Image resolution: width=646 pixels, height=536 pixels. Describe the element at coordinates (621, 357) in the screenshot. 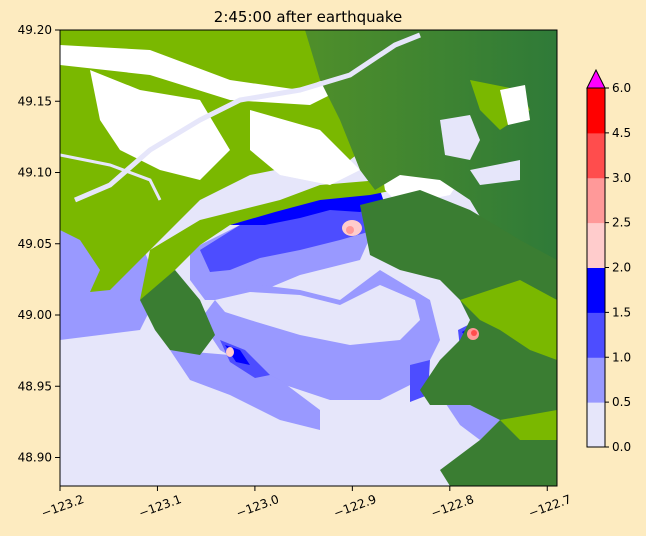

I see `colorbar-label: 1.0` at that location.